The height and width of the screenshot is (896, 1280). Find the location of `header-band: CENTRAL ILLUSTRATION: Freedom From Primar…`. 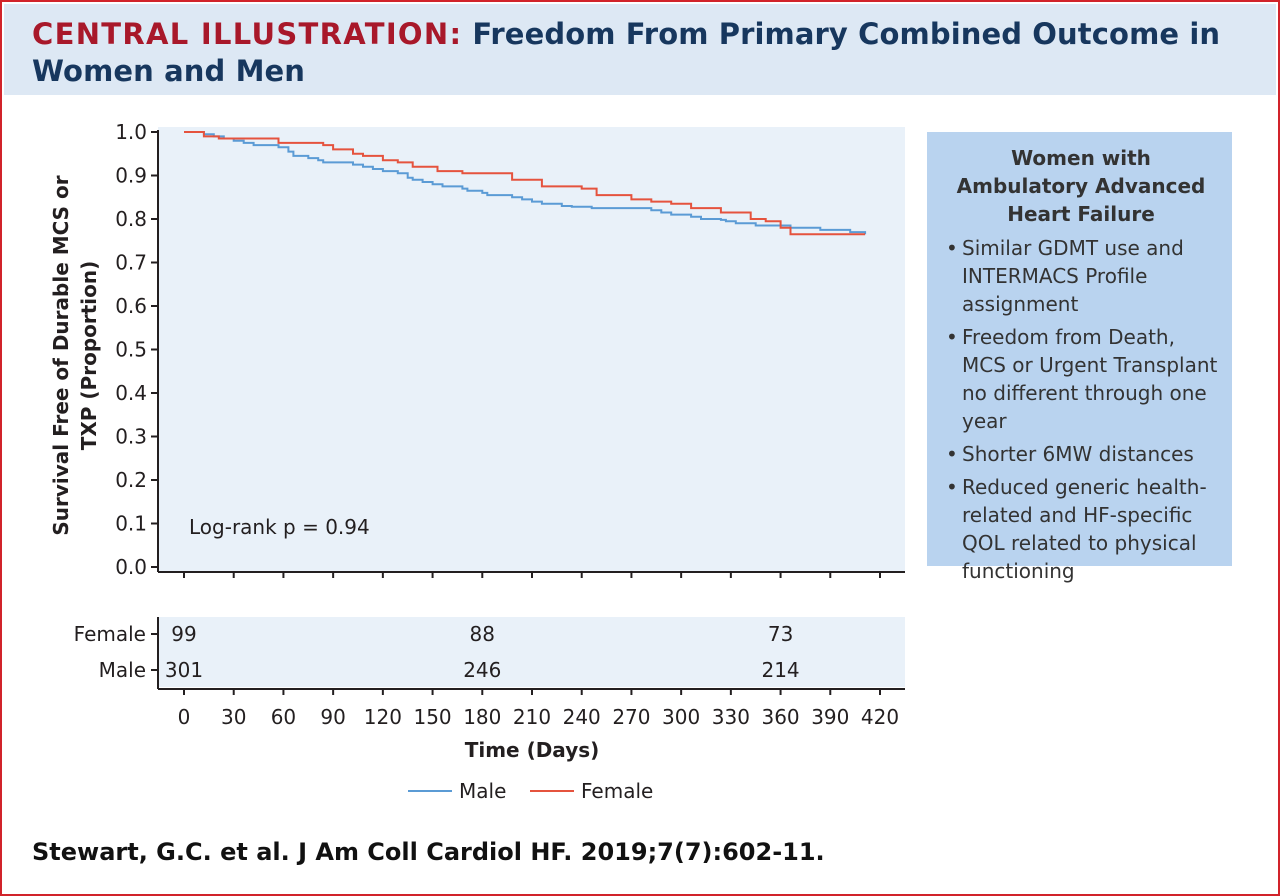

header-band: CENTRAL ILLUSTRATION: Freedom From Primar… is located at coordinates (640, 49).